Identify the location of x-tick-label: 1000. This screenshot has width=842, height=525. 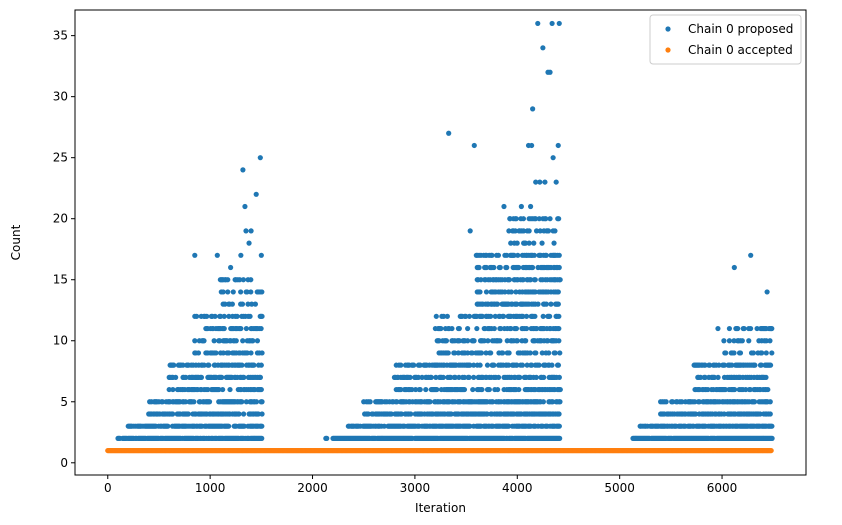
(210, 488).